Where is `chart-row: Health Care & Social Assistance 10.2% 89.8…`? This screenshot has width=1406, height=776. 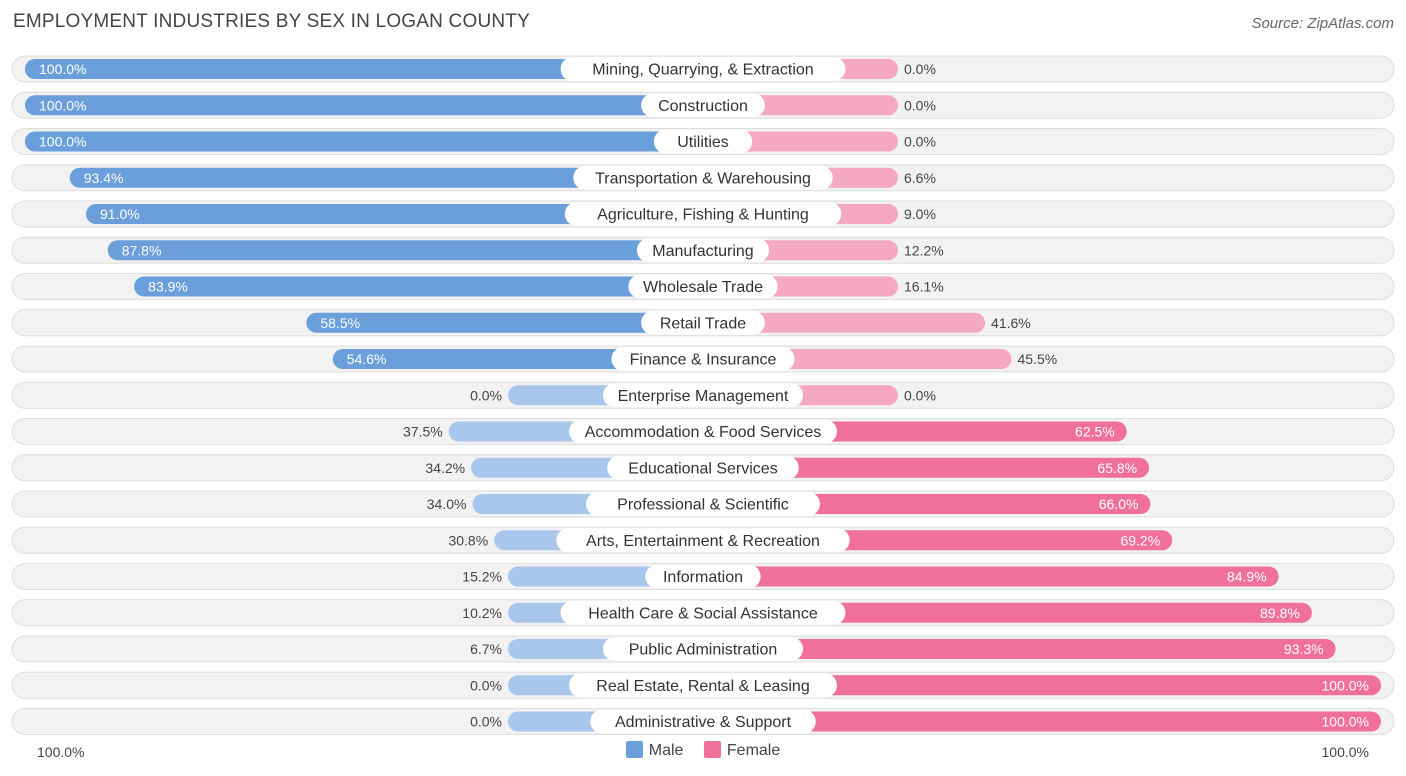
chart-row: Health Care & Social Assistance 10.2% 89.8… is located at coordinates (703, 613).